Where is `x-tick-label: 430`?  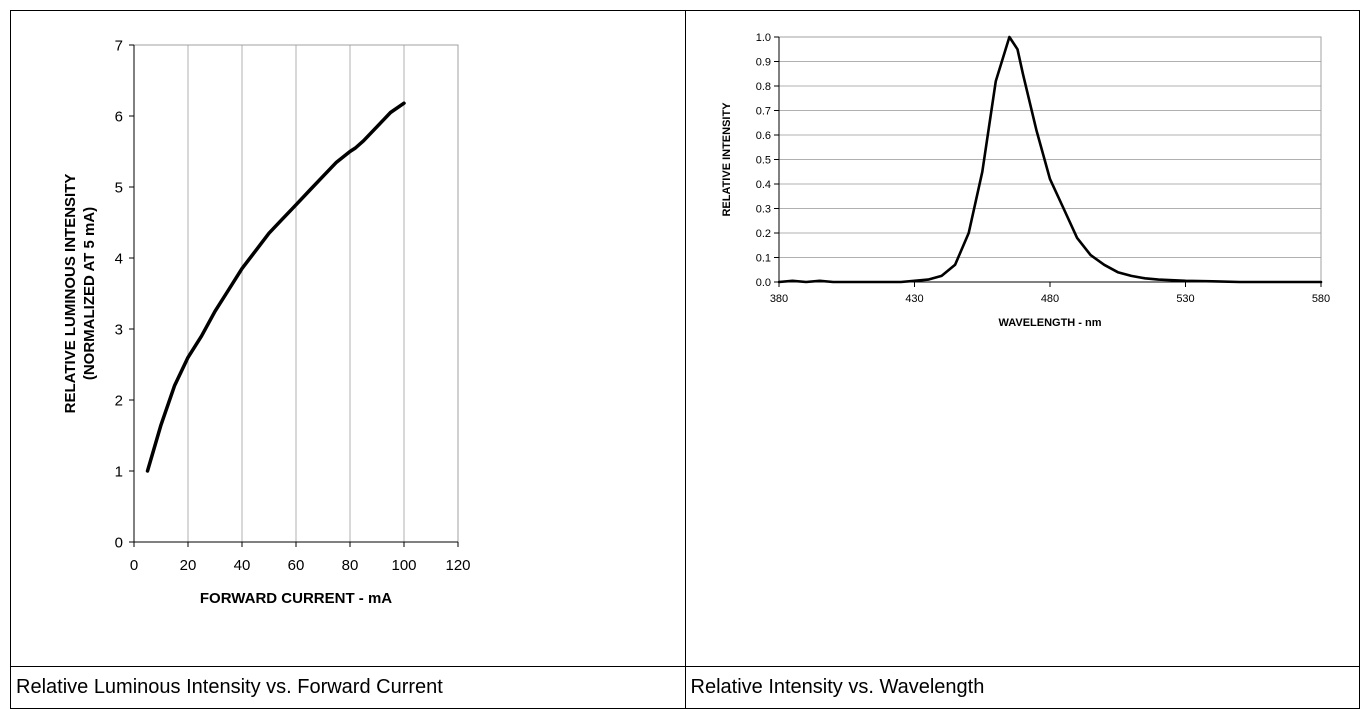 x-tick-label: 430 is located at coordinates (914, 299).